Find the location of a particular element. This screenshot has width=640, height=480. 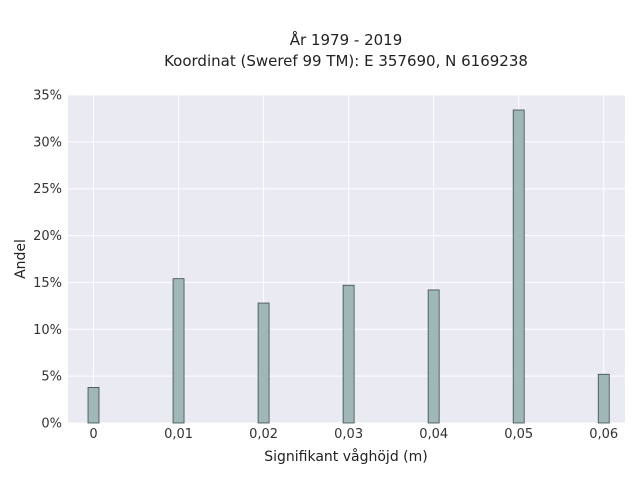

x-tick-label: 0,04 is located at coordinates (433, 434).